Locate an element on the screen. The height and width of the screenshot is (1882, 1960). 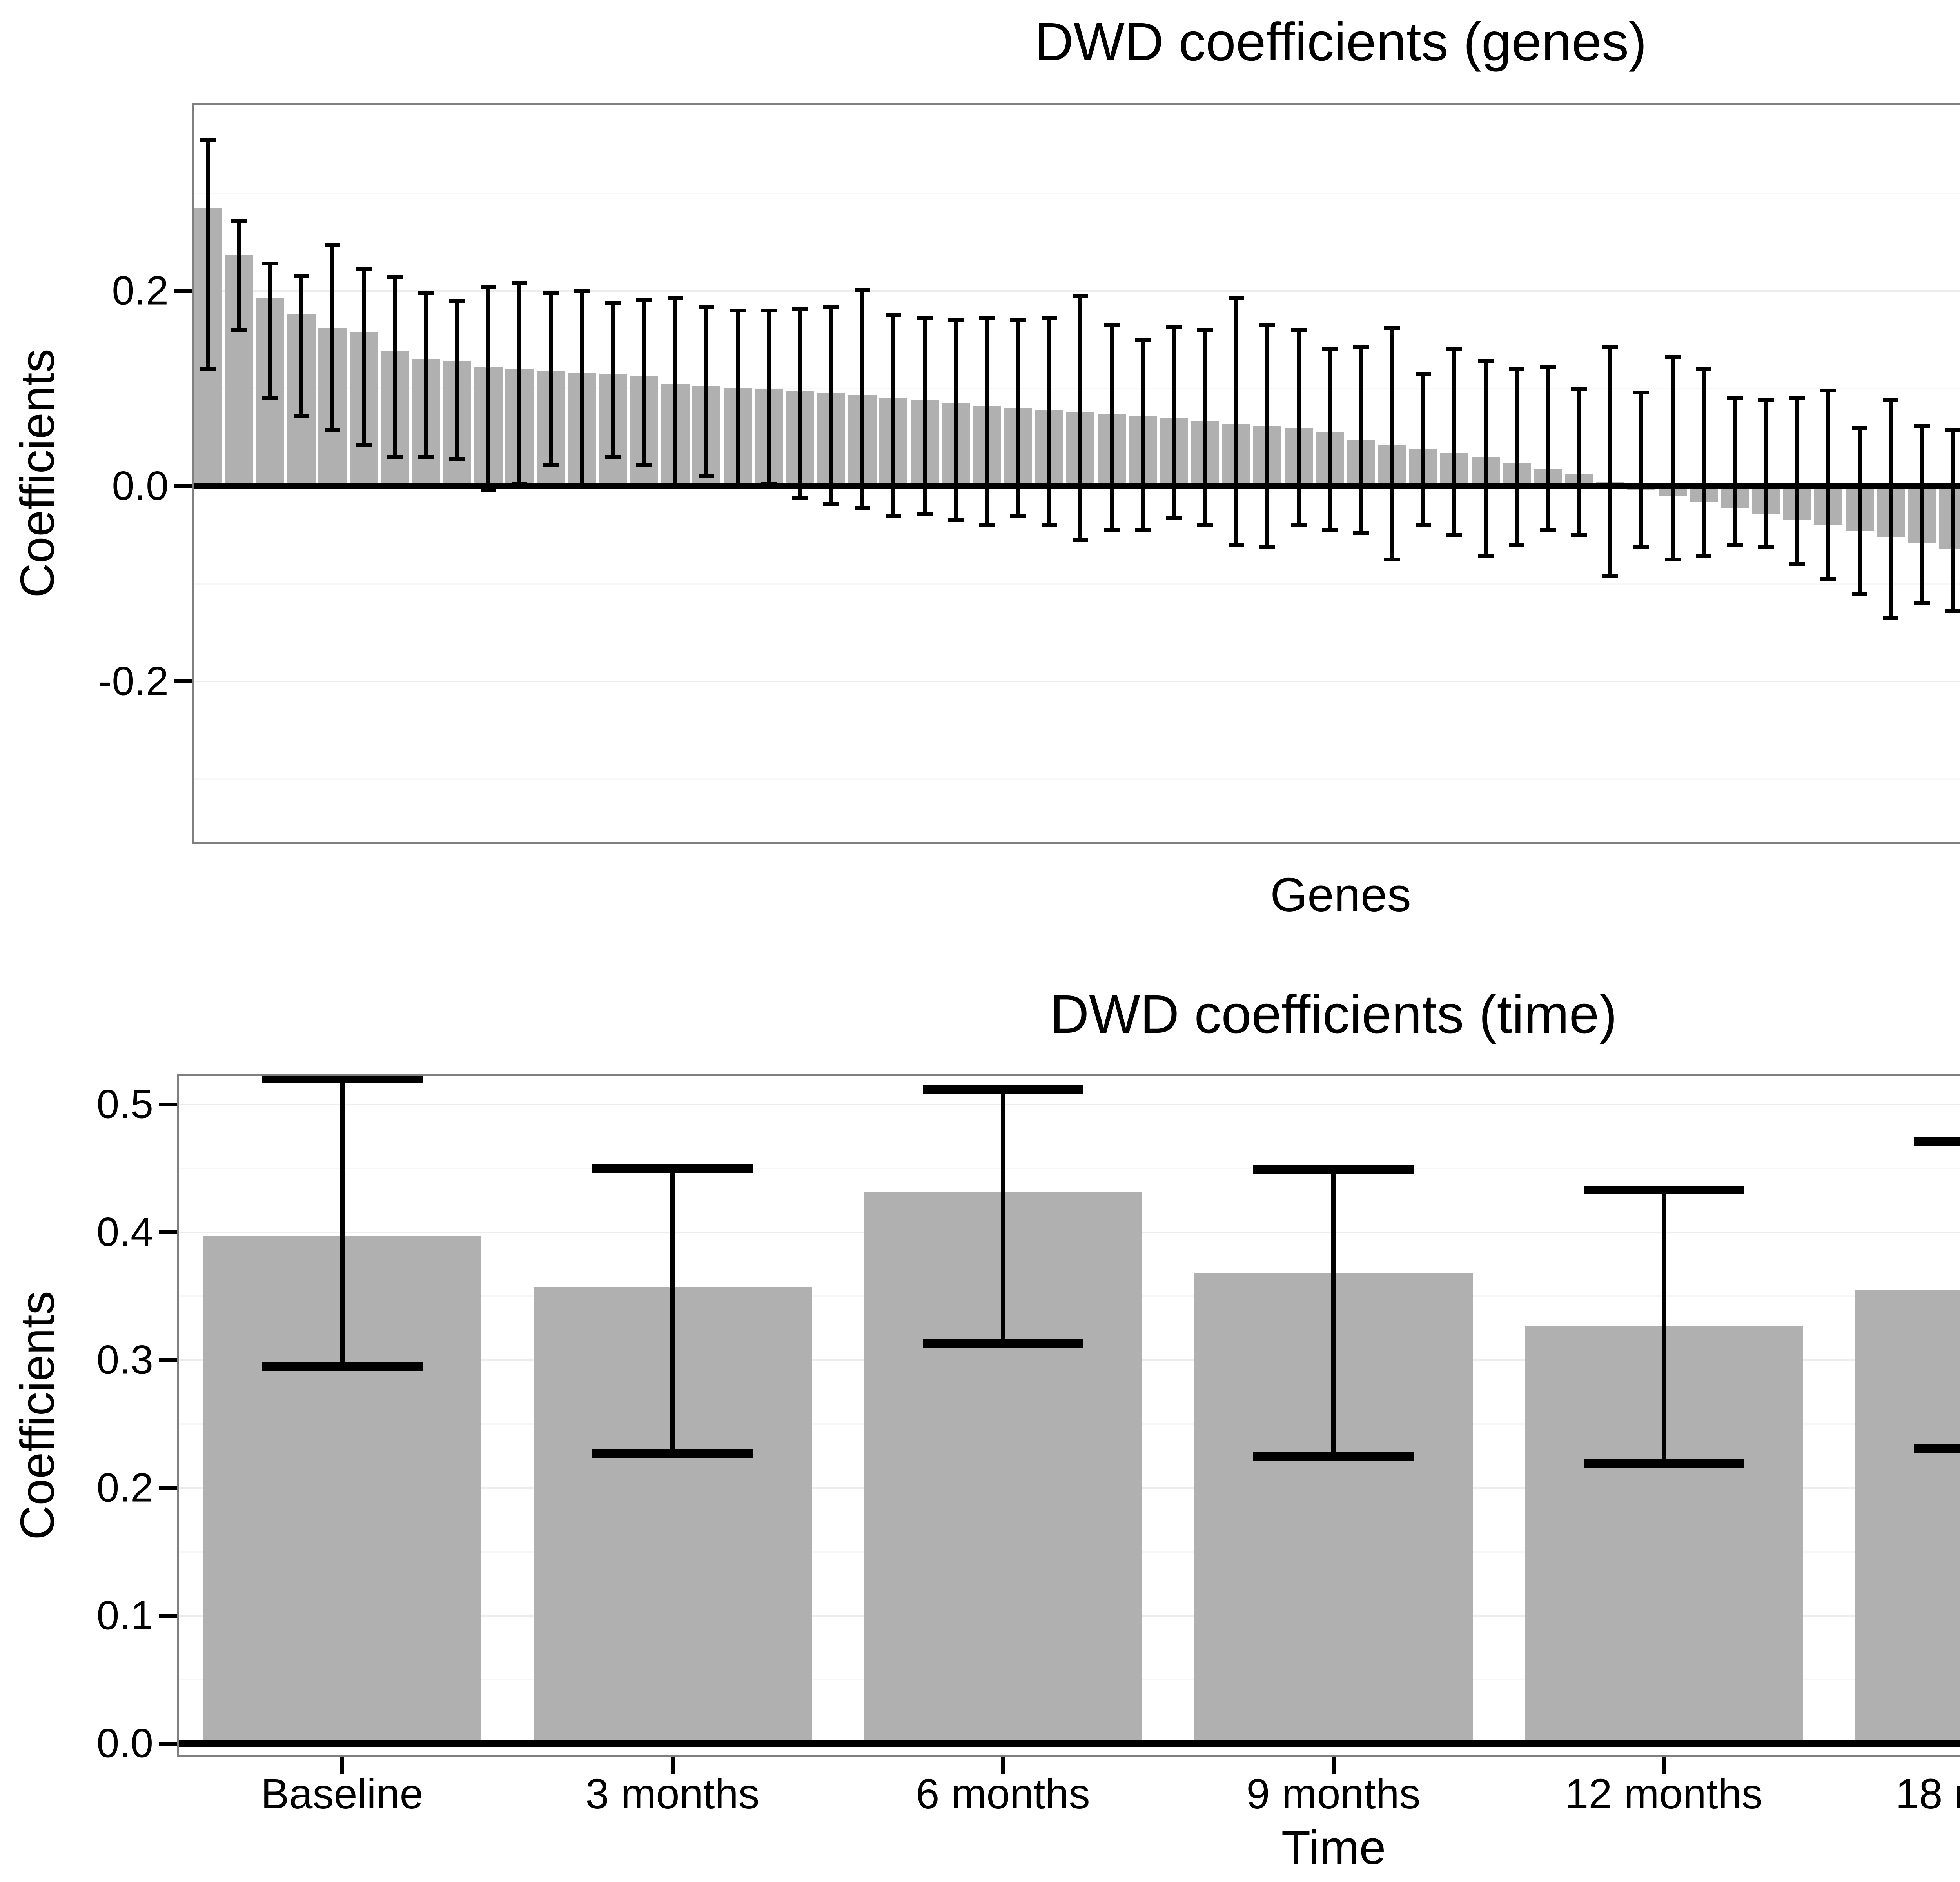
y-tick-label: 0.1 is located at coordinates (124, 1616).